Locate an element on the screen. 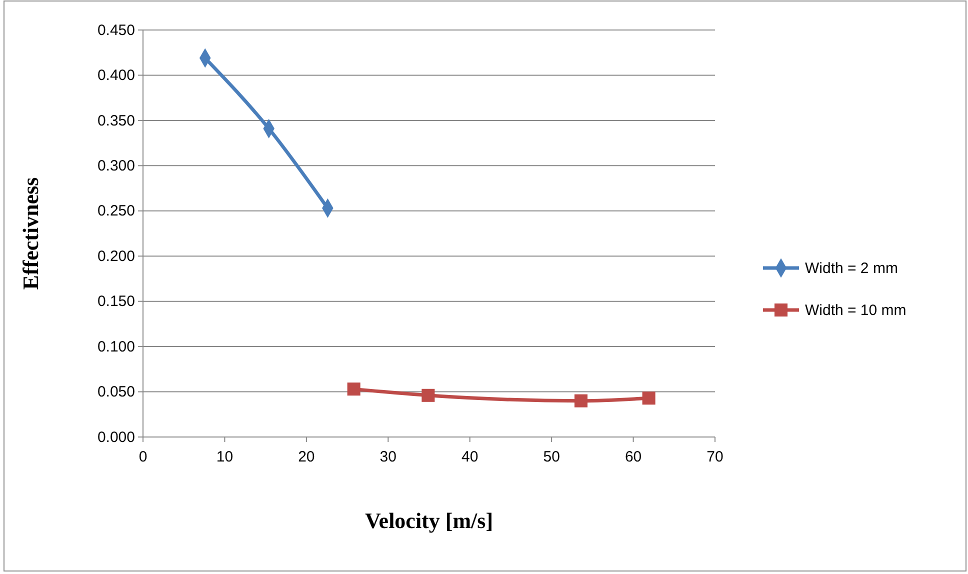 The image size is (968, 574). y-tick-label: 0.300 is located at coordinates (116, 165).